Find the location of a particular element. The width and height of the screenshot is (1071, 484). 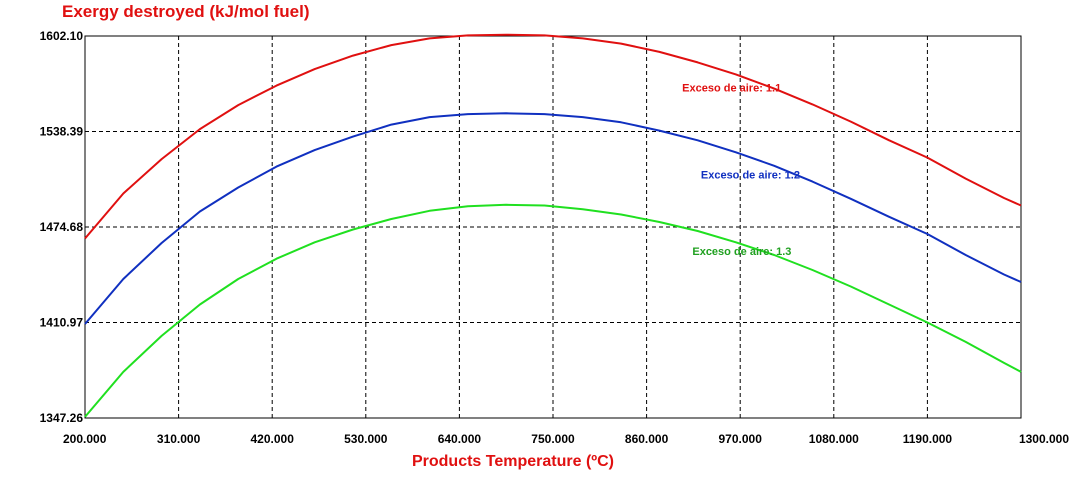

chart-title: Exergy destroyed (kJ/mol fuel) is located at coordinates (186, 11).